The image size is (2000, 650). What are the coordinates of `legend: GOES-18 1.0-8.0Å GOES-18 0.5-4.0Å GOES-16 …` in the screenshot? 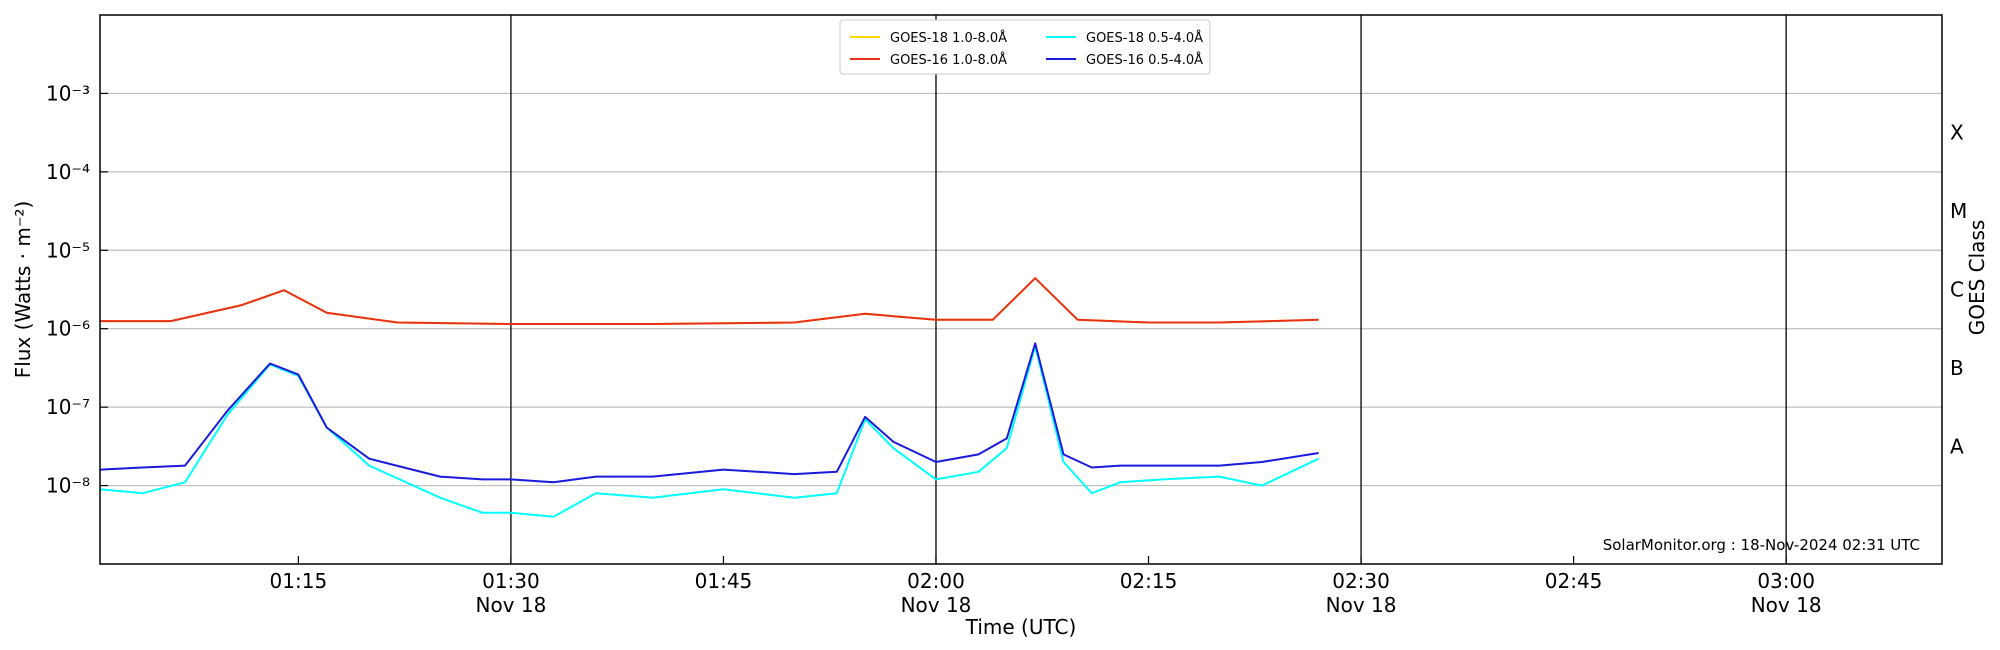 It's located at (1025, 47).